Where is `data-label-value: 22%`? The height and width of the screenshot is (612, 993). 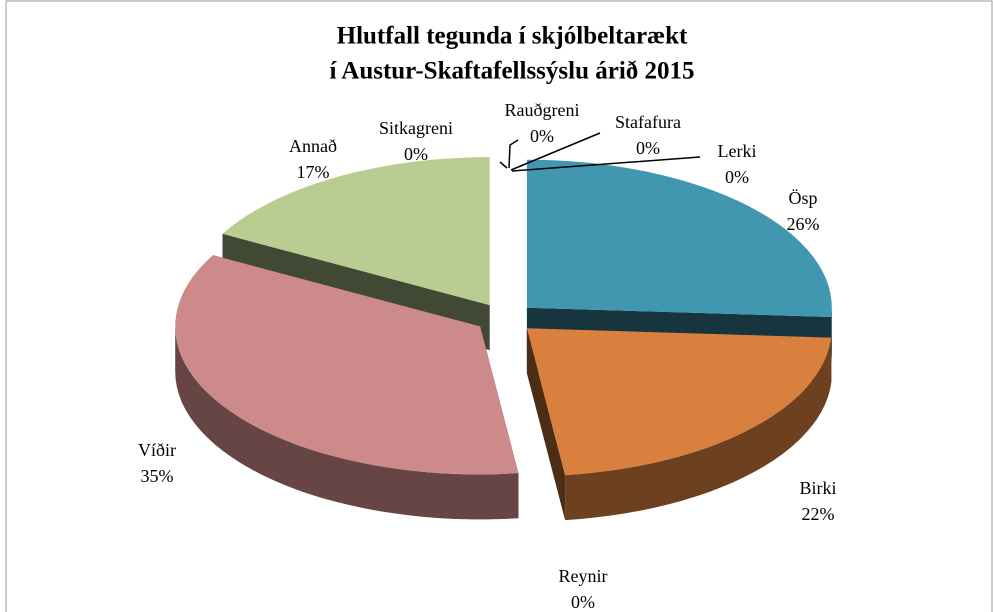
data-label-value: 22% is located at coordinates (818, 514).